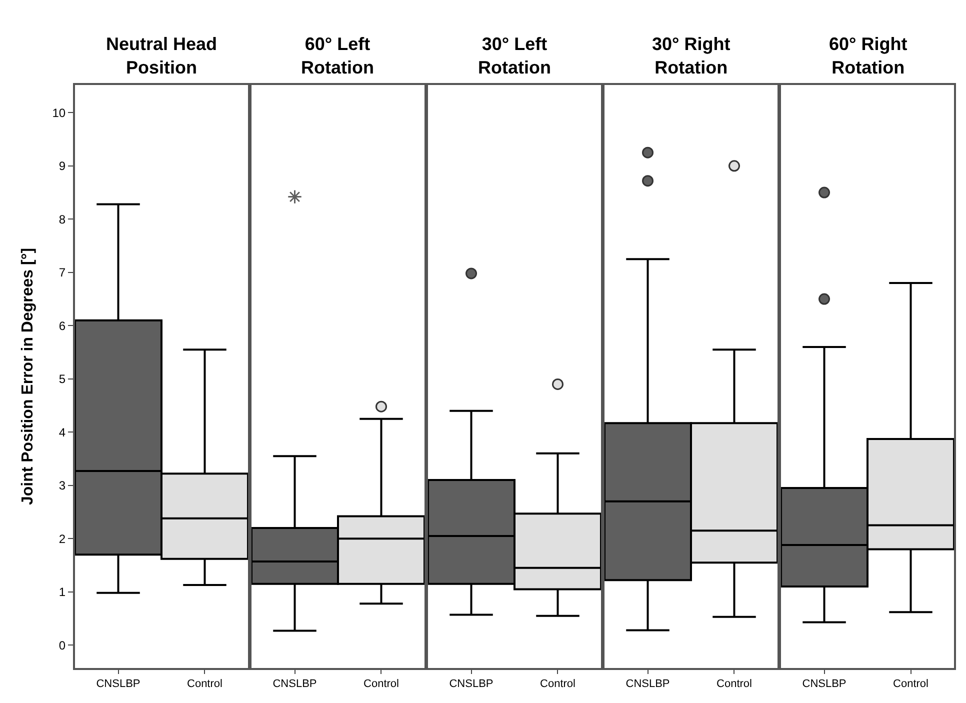 The image size is (966, 703). I want to click on y-tick-label: 8, so click(62, 219).